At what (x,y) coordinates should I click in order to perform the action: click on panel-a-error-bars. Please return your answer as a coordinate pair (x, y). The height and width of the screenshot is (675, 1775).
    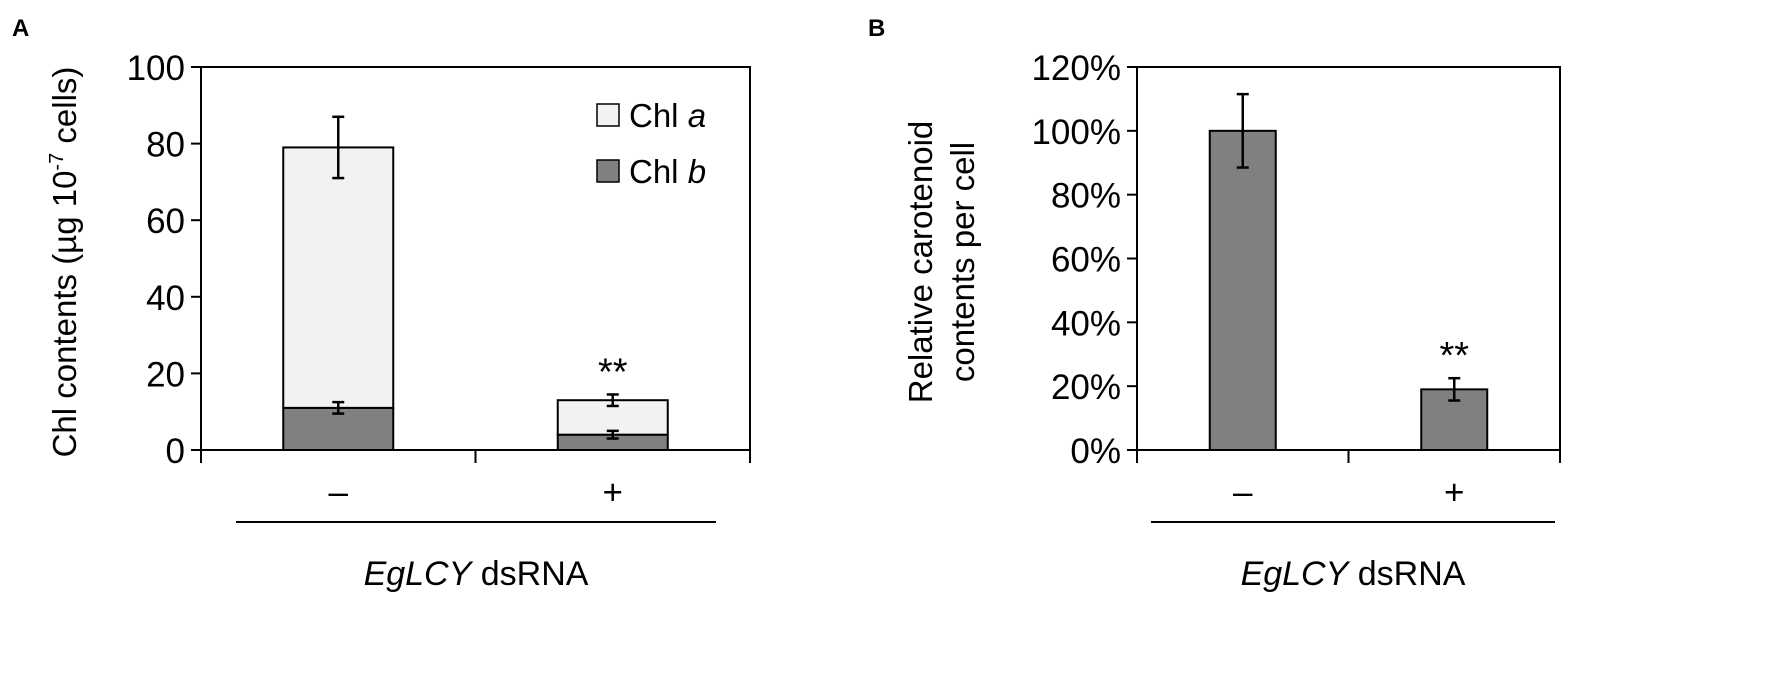
    Looking at the image, I should click on (475, 277).